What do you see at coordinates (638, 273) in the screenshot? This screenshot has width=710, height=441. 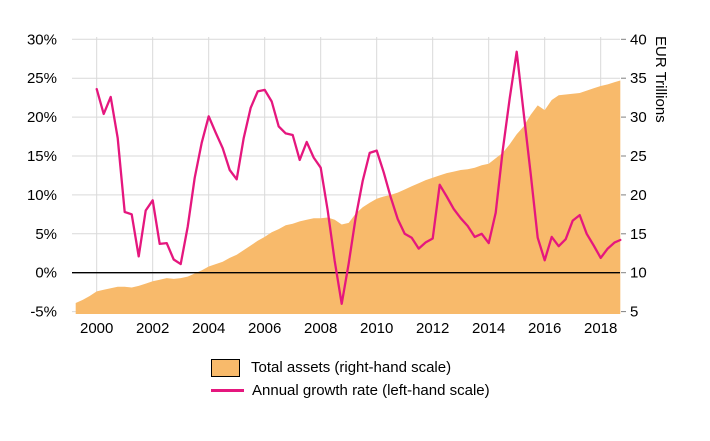 I see `right-axis-tick-label: 10` at bounding box center [638, 273].